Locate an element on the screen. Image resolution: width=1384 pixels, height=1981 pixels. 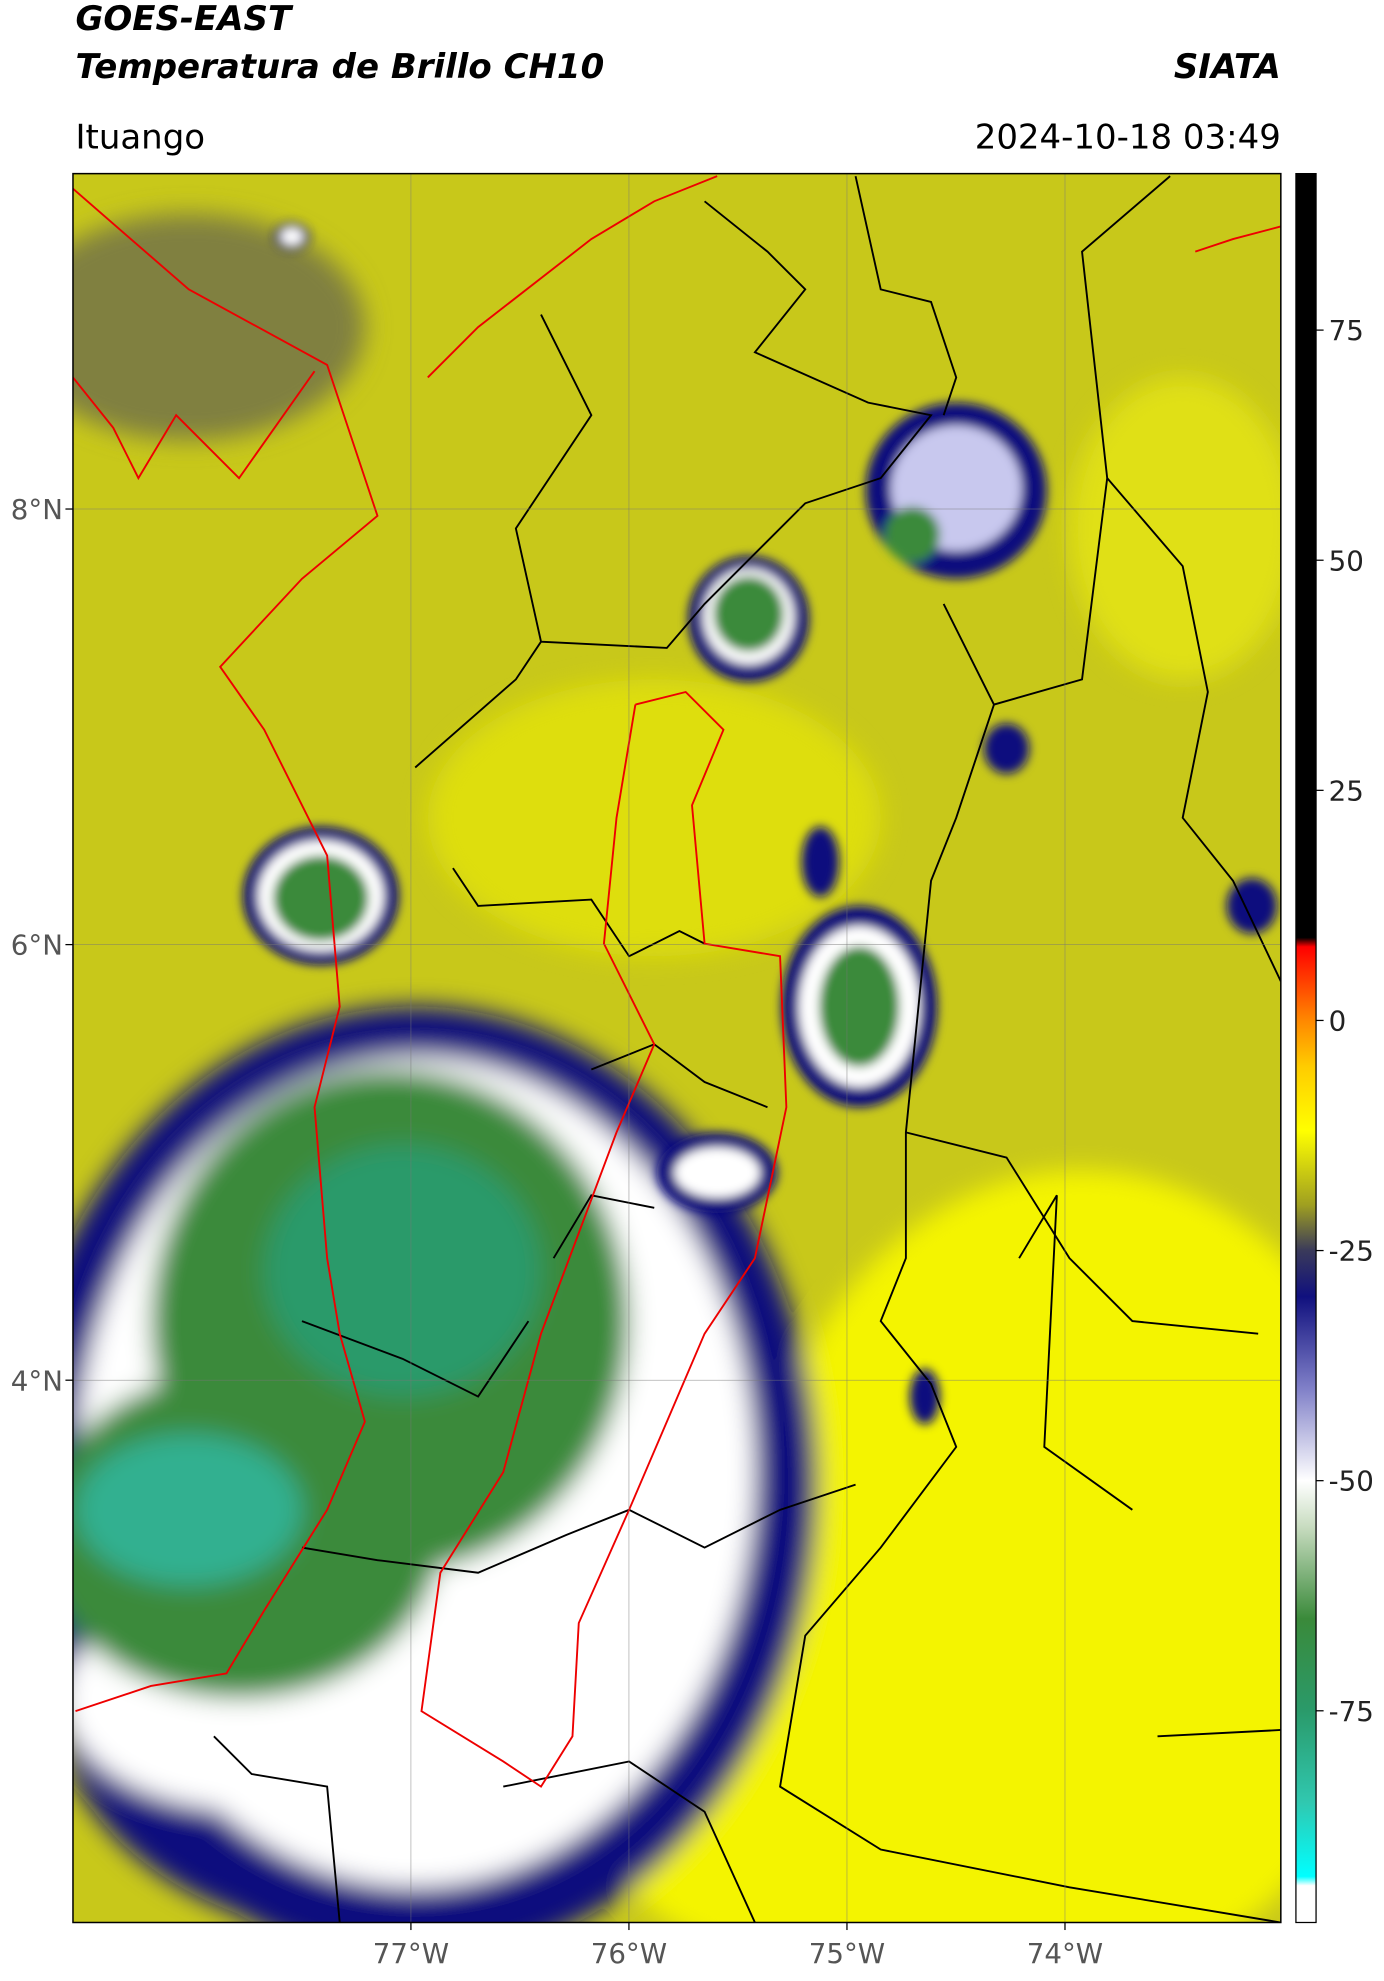
source: SIATA is located at coordinates (1227, 67).